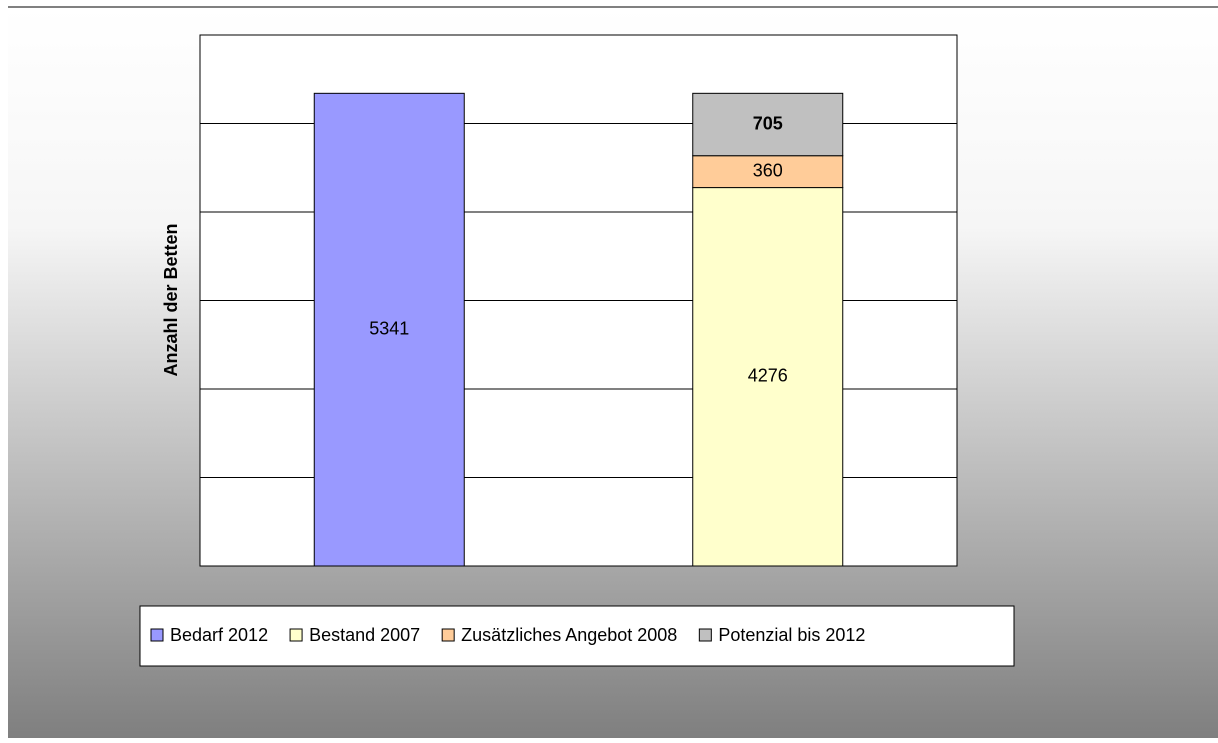 The width and height of the screenshot is (1218, 743). I want to click on y-axis-title: Anzahl der Betten, so click(171, 299).